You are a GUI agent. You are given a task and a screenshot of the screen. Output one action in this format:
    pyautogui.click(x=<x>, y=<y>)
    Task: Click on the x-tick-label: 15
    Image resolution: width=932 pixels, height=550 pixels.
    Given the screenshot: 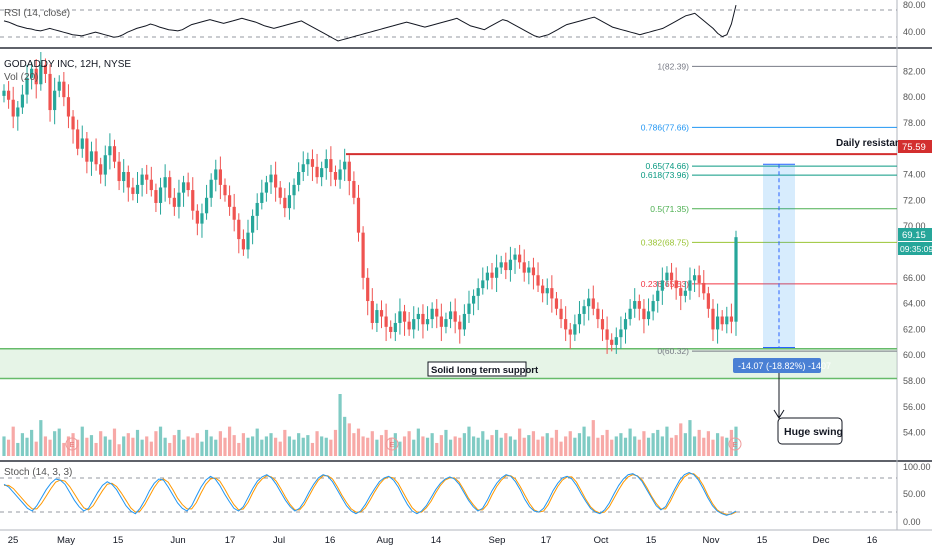 What is the action you would take?
    pyautogui.click(x=118, y=540)
    